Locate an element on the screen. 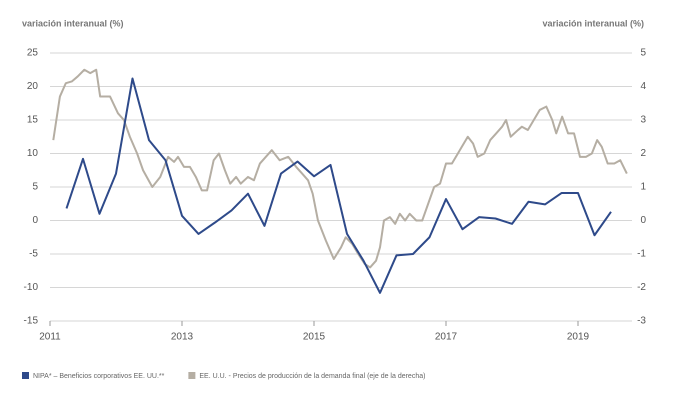  y2-tick-label: 2 is located at coordinates (643, 153).